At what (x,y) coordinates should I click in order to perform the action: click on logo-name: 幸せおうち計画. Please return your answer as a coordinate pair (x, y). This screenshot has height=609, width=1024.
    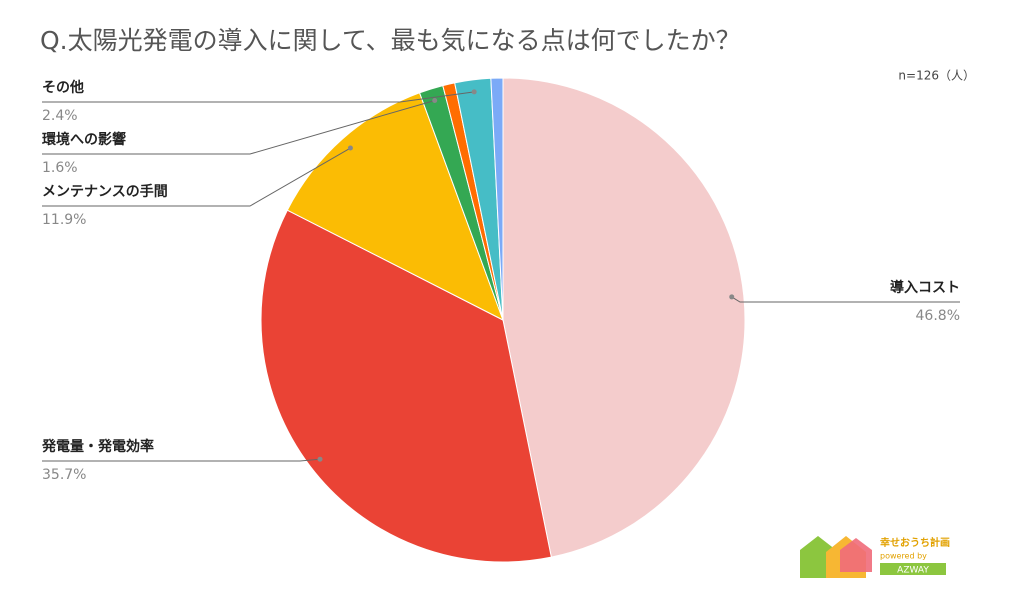
    Looking at the image, I should click on (915, 542).